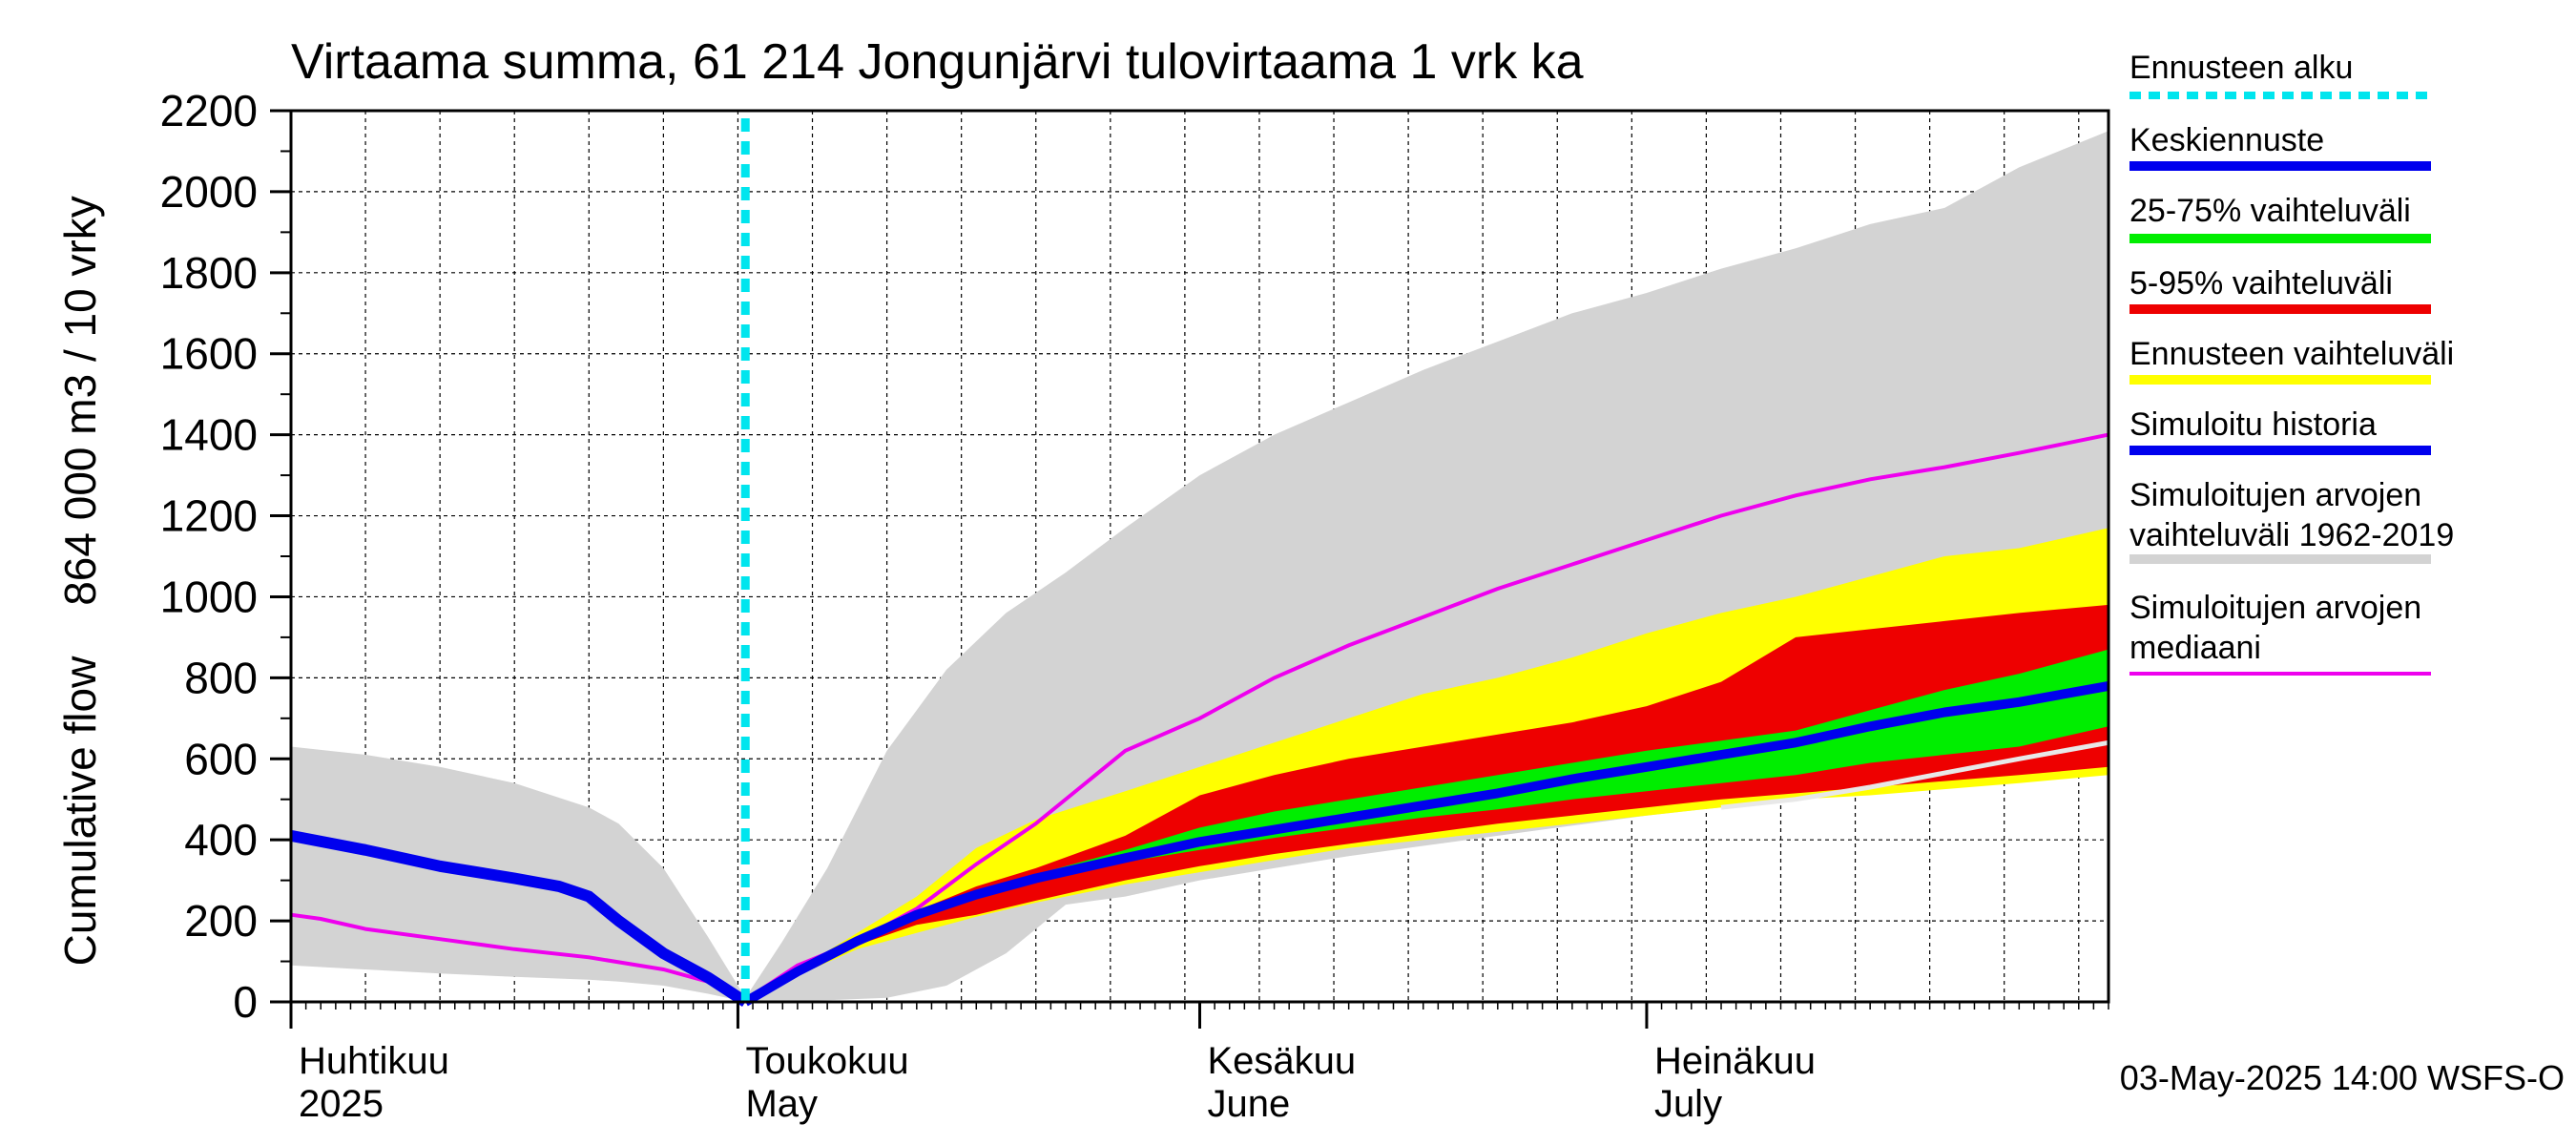 The image size is (2576, 1145). What do you see at coordinates (209, 192) in the screenshot?
I see `y-tick-label: 2000` at bounding box center [209, 192].